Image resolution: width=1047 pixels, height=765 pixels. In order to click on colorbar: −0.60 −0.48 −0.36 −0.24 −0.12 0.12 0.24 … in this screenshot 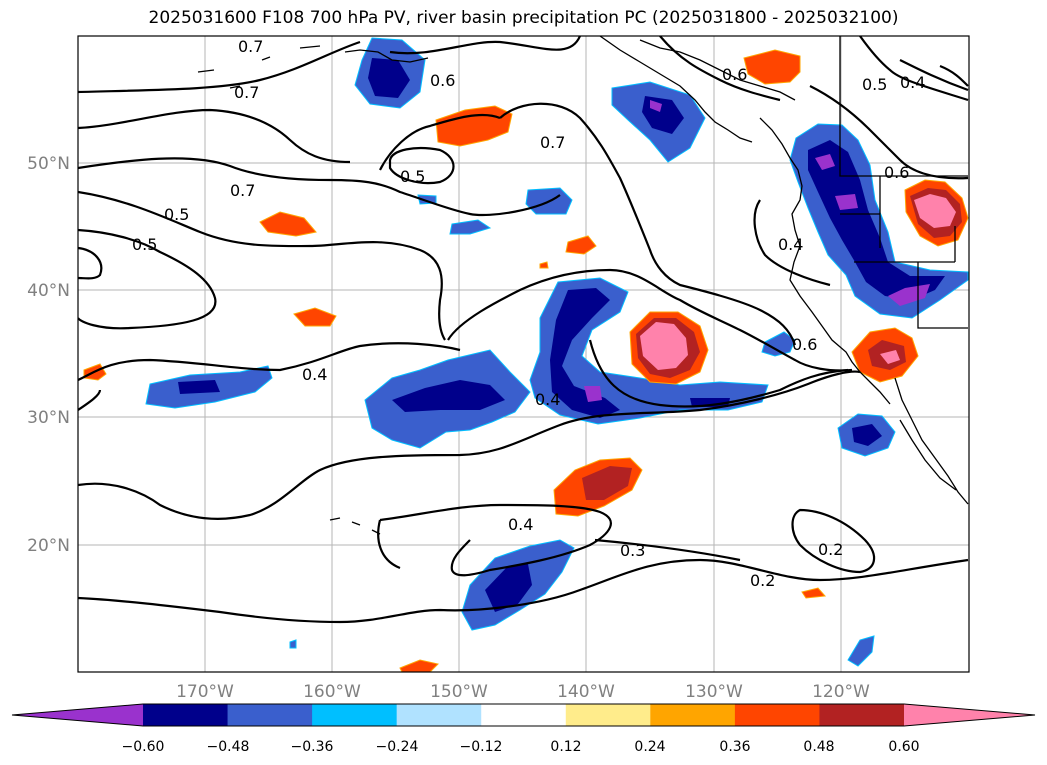, I will do `click(523, 729)`.